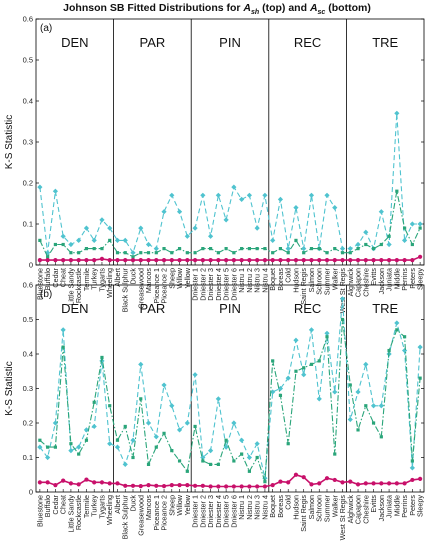 This screenshot has width=434, height=550. Describe the element at coordinates (74, 42) in the screenshot. I see `panel-a-group-label: DEN` at that location.